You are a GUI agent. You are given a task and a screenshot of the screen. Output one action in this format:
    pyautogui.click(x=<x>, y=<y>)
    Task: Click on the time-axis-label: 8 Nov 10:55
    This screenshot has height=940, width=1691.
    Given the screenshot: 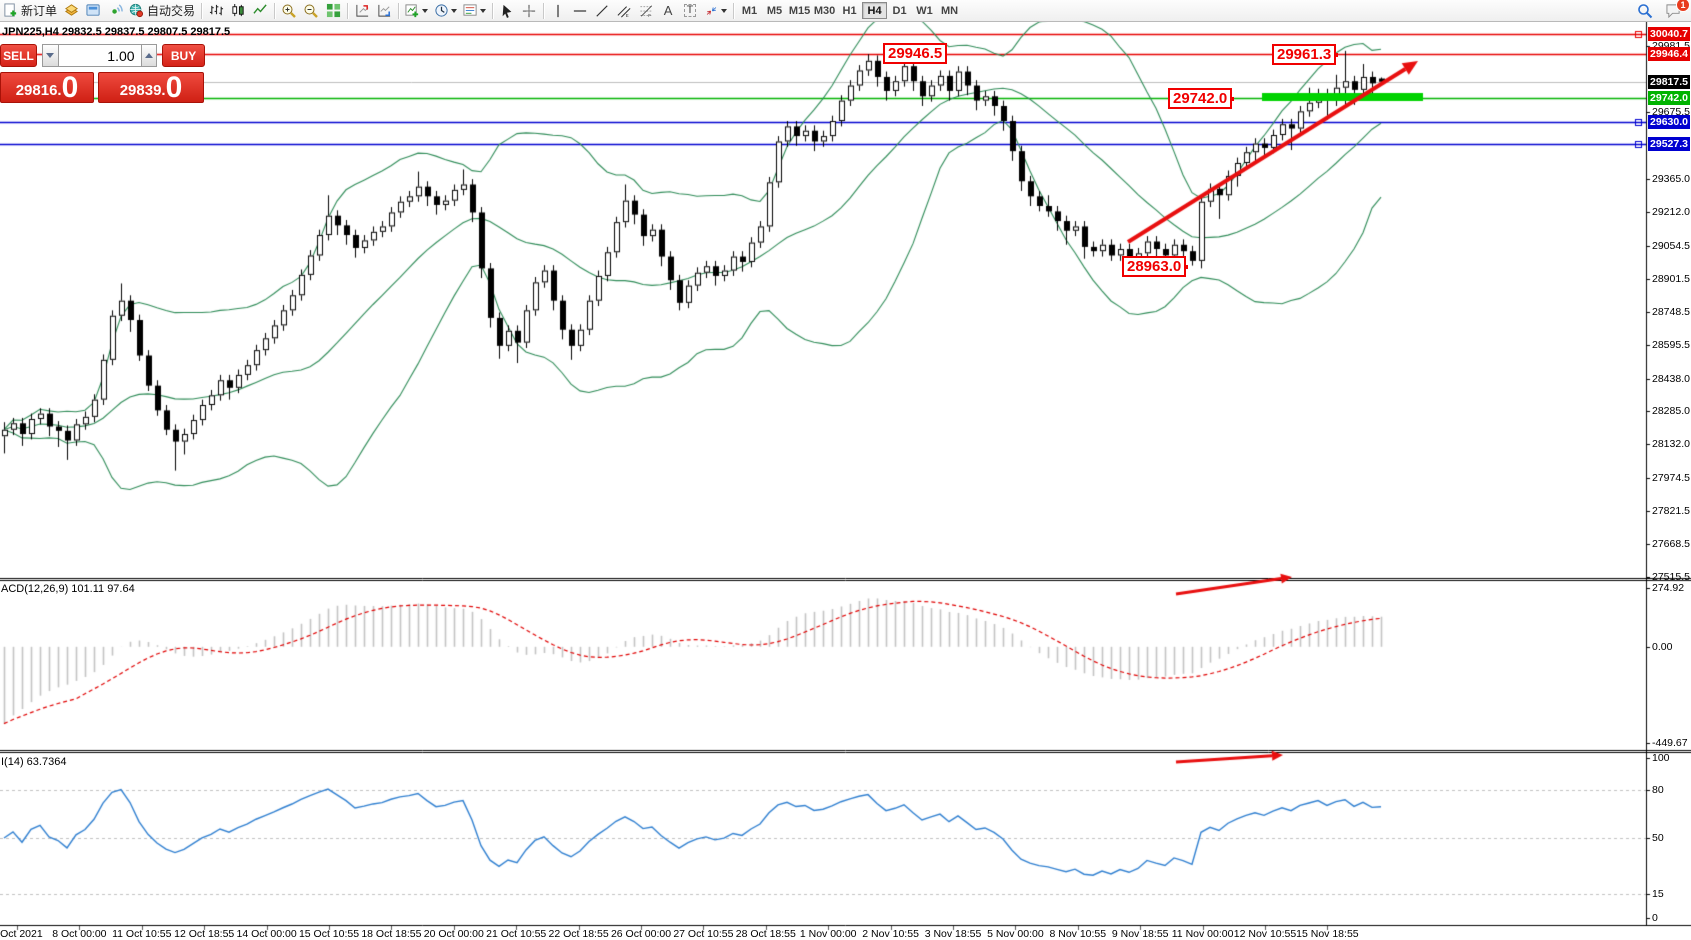 What is the action you would take?
    pyautogui.click(x=1078, y=934)
    